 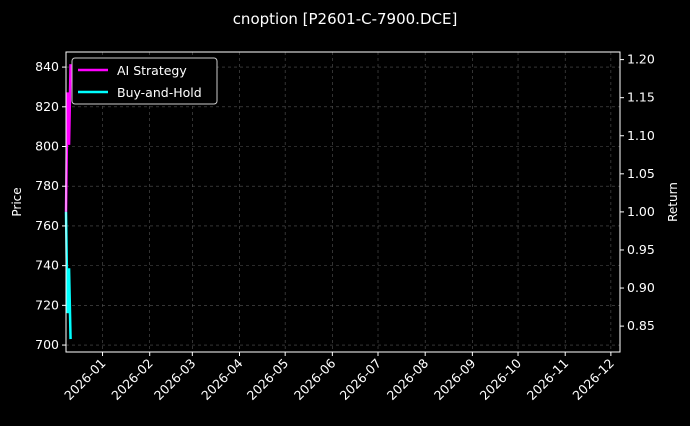 What do you see at coordinates (222, 379) in the screenshot?
I see `x-tick-label: 2026-04` at bounding box center [222, 379].